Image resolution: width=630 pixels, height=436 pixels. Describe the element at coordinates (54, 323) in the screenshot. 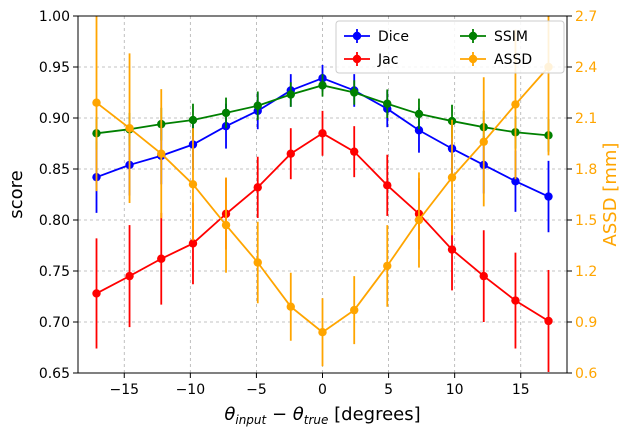

I see `y-tick-label: 0.70` at that location.